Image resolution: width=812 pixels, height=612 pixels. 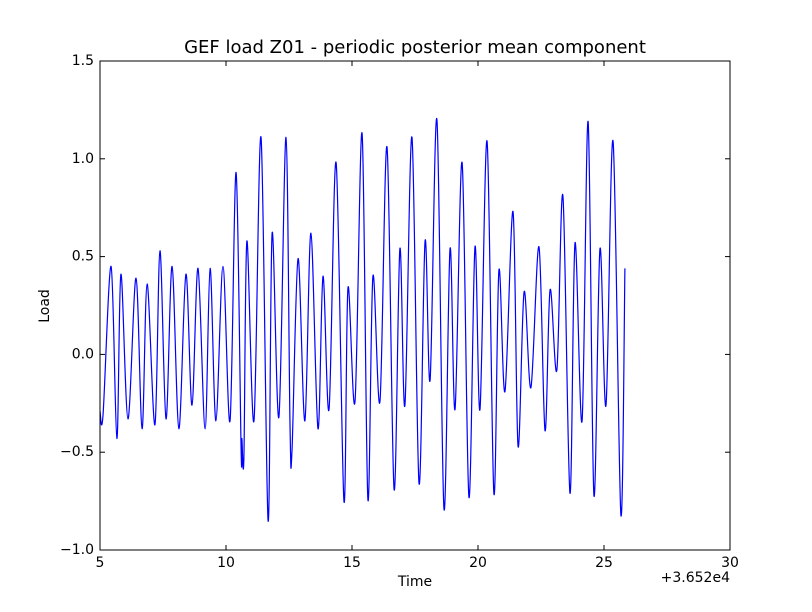 I want to click on y-tick-label: −0.5, so click(x=77, y=452).